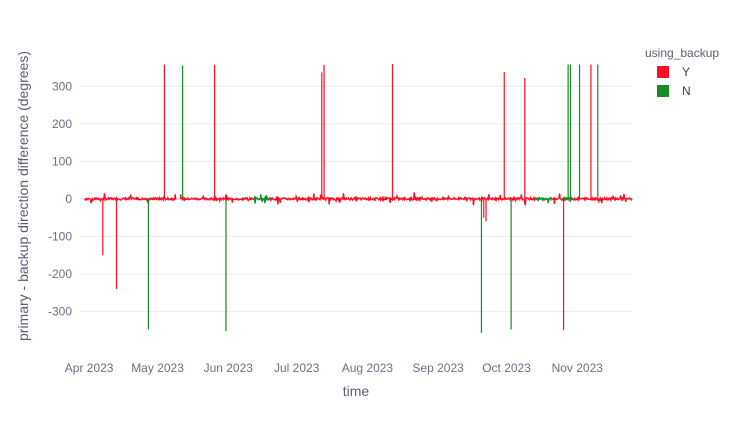 This screenshot has width=731, height=431. What do you see at coordinates (578, 368) in the screenshot?
I see `x-tick-label: Nov 2023` at bounding box center [578, 368].